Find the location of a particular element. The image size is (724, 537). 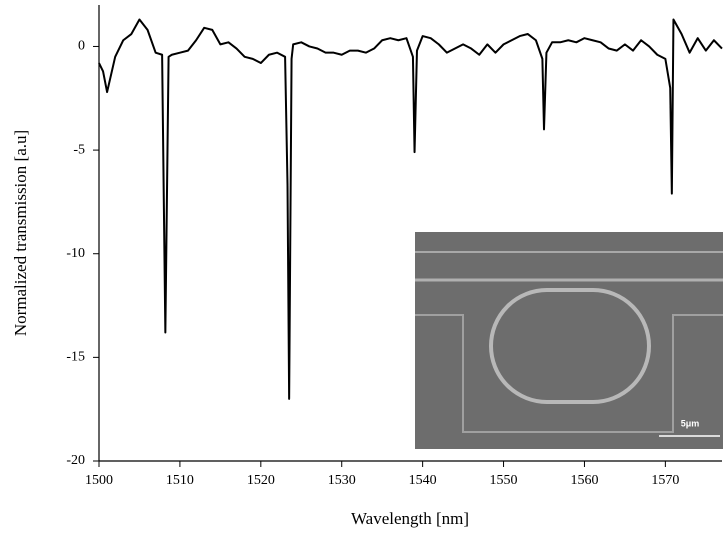

x-axis-title: Wavelength [nm] is located at coordinates (410, 518).